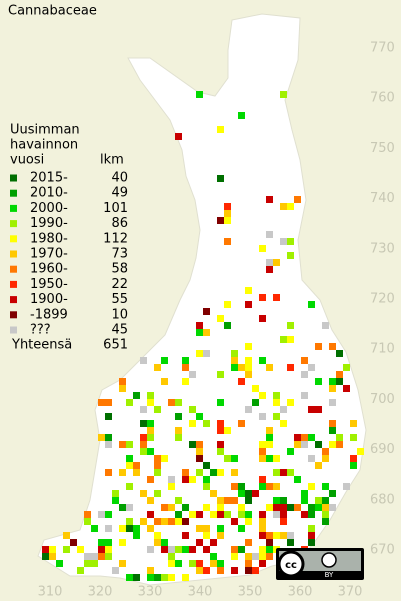  I want to click on legend-count: 22, so click(119, 284).